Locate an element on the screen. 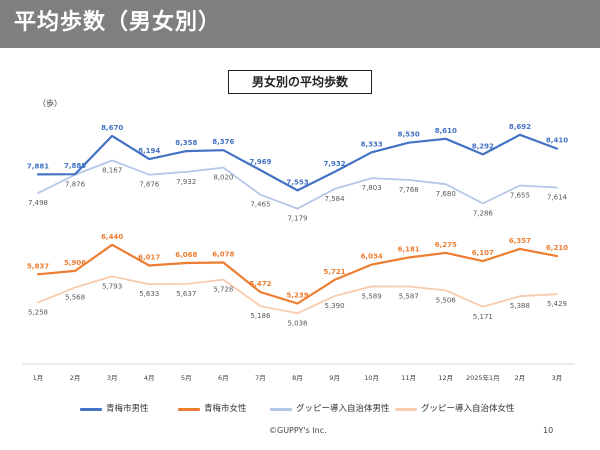 This screenshot has height=450, width=600. chart-legend: 青梅市男性 青梅市女性 グッピー導入自治体男性 グッピー導入自治体女性 is located at coordinates (300, 410).